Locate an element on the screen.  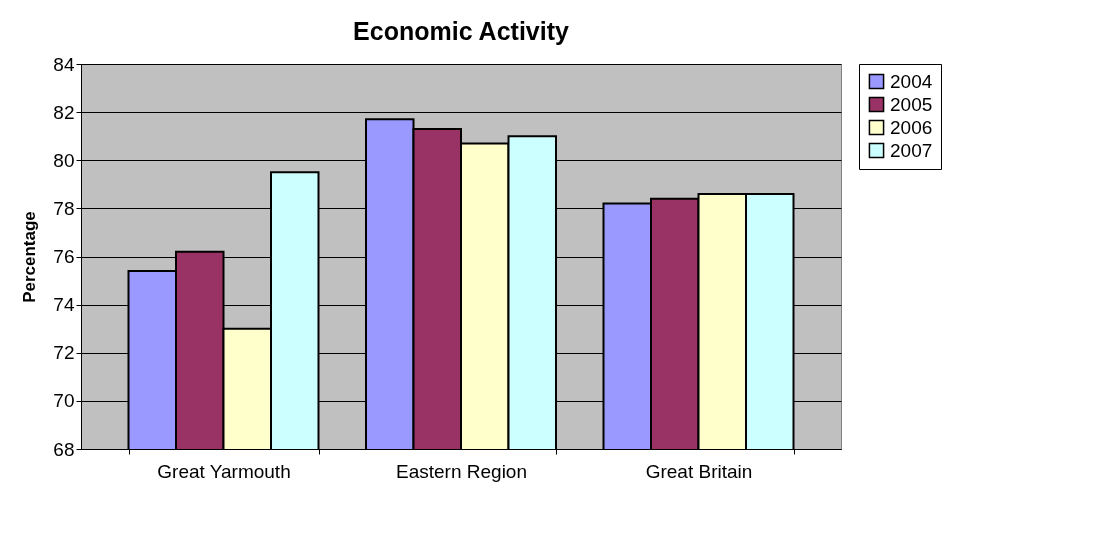
y-tick-label: 76 is located at coordinates (64, 256).